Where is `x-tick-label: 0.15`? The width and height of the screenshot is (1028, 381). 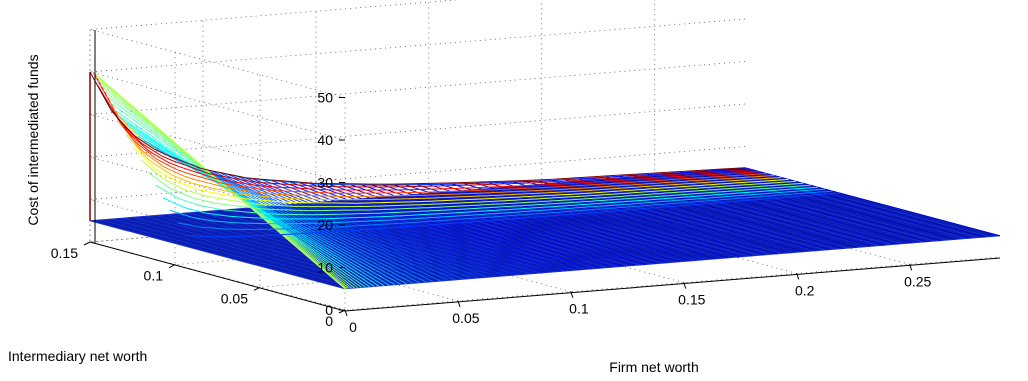
x-tick-label: 0.15 is located at coordinates (691, 300).